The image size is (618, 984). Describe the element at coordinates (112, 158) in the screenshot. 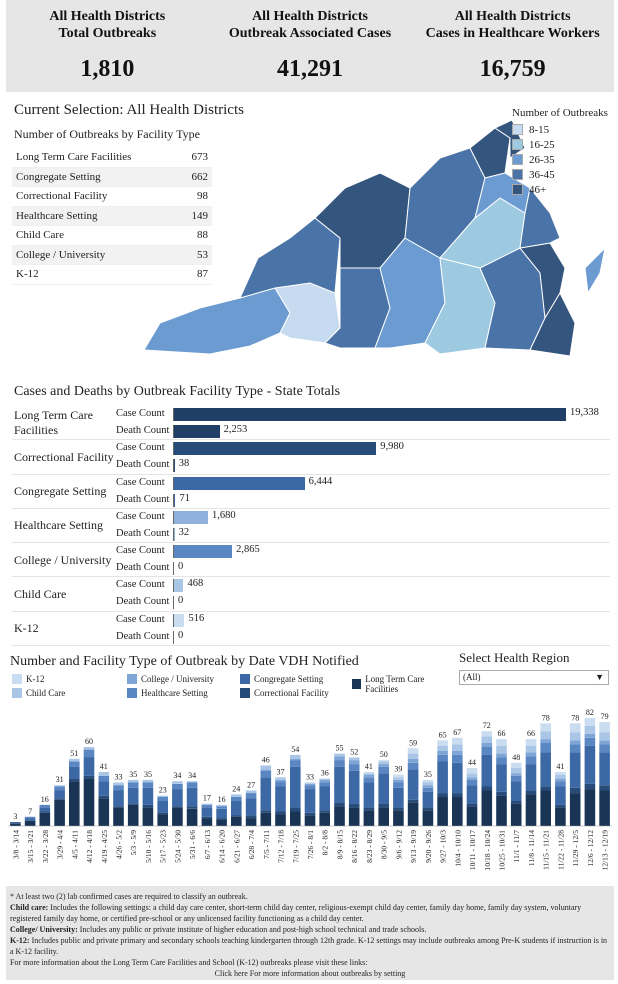

I see `table-row: Long Term Care Facilities 673` at that location.